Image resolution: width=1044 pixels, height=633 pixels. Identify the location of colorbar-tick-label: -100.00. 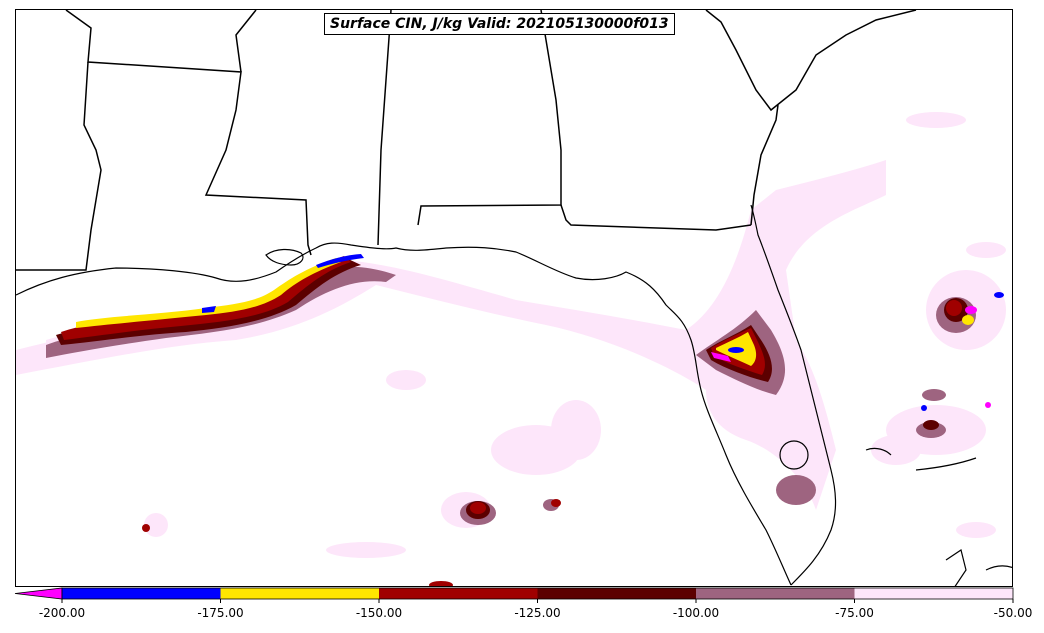
(696, 613).